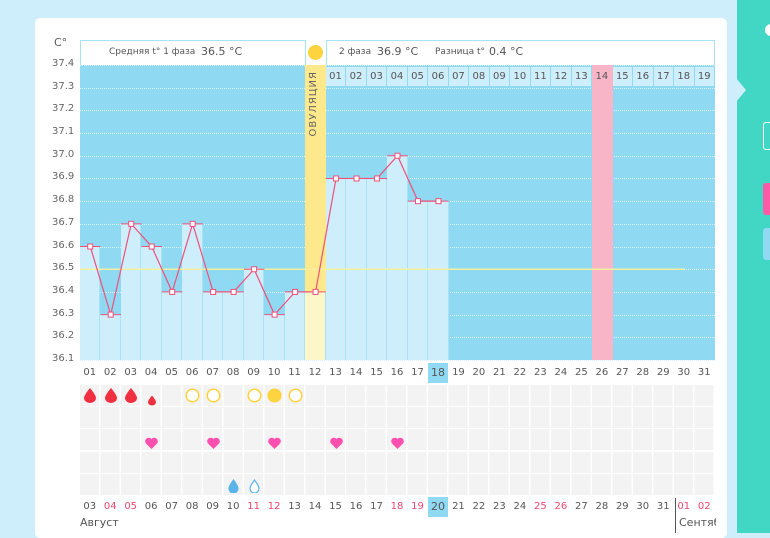 This screenshot has width=770, height=538. I want to click on cycle-day: 30, so click(684, 372).